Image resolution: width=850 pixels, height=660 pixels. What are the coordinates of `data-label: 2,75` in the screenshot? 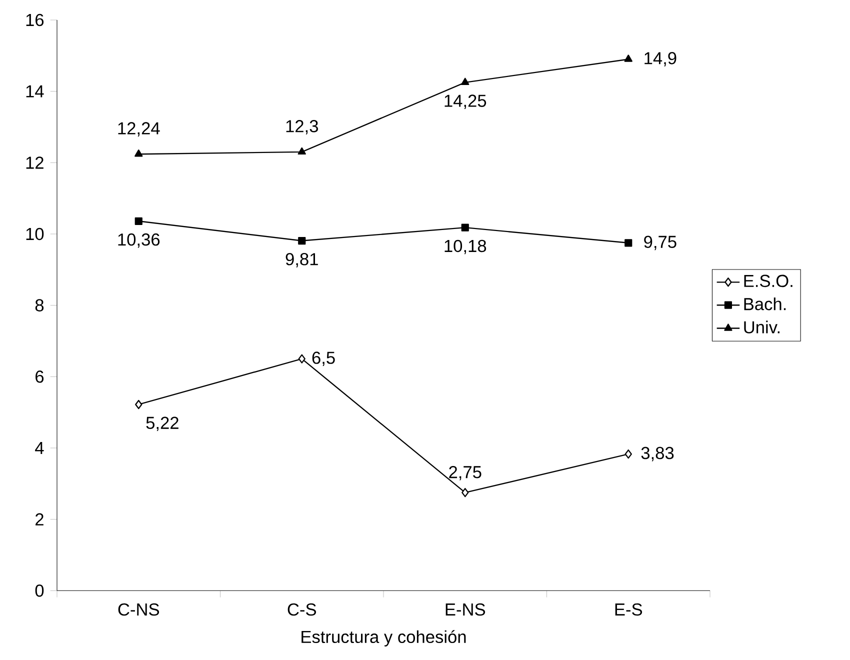 It's located at (465, 473).